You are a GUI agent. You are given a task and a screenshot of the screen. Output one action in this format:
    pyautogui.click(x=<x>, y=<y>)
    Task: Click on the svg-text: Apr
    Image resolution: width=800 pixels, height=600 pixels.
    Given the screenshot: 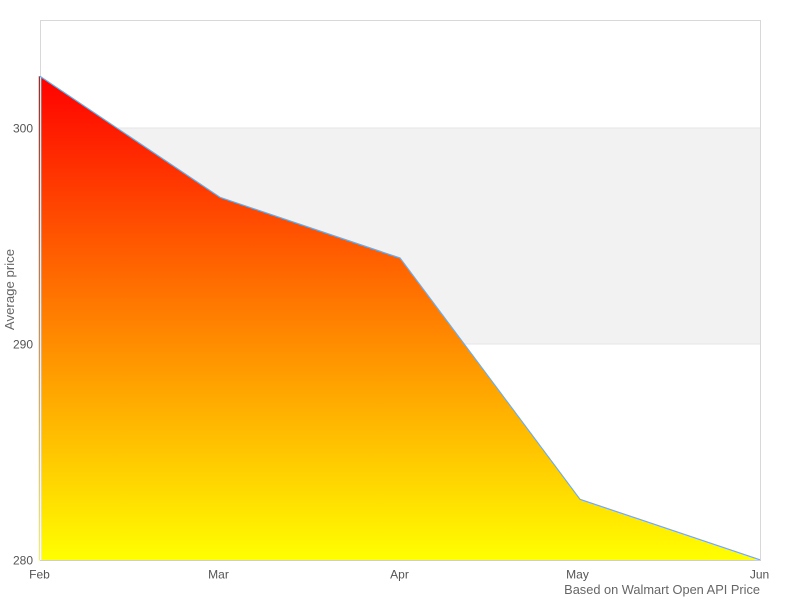 What is the action you would take?
    pyautogui.click(x=399, y=575)
    